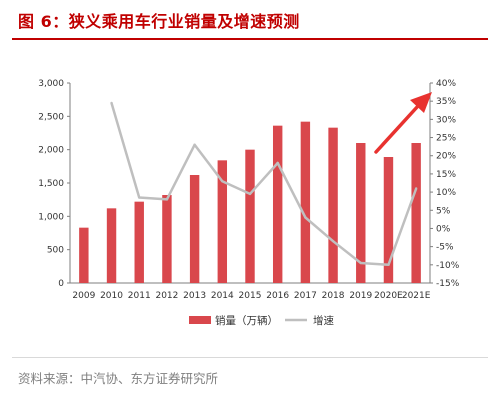  Describe the element at coordinates (118, 378) in the screenshot. I see `source-note: 资料来源：中汽协、东方证券研究所` at that location.